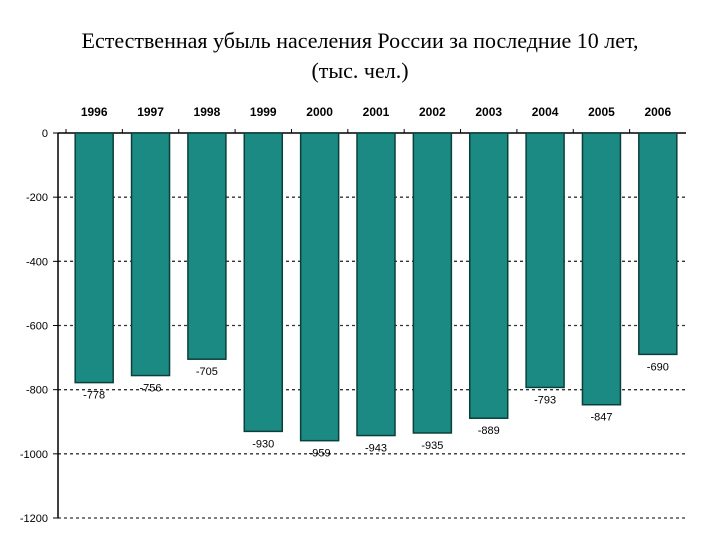 The image size is (720, 540). Describe the element at coordinates (319, 112) in the screenshot. I see `x-tick-label: 2000` at that location.